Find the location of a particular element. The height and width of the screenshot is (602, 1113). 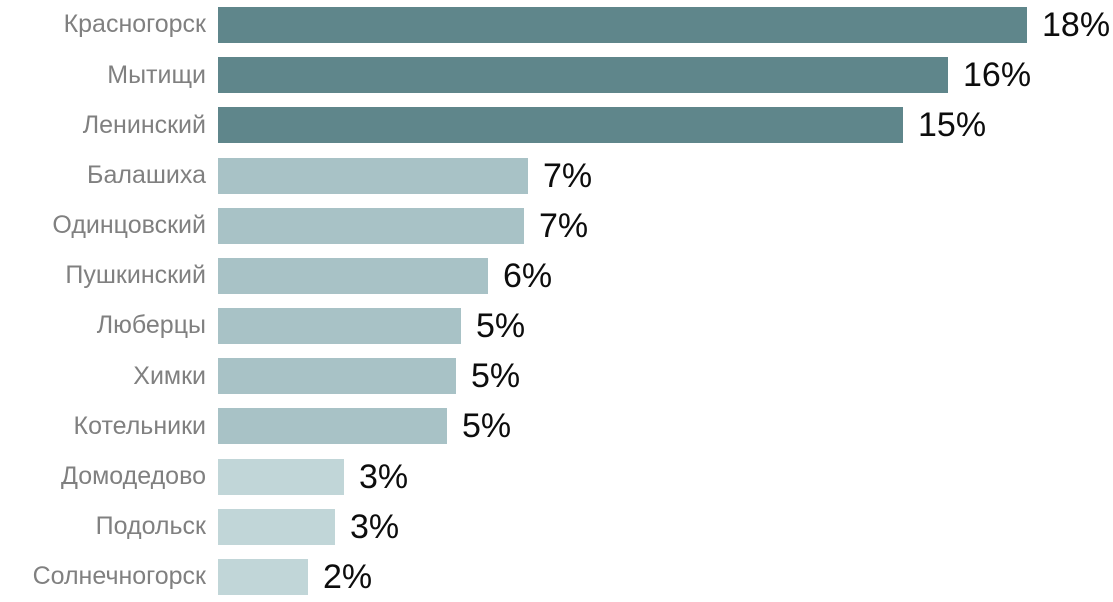

chart-row: Красногорск 18% is located at coordinates (556, 25).